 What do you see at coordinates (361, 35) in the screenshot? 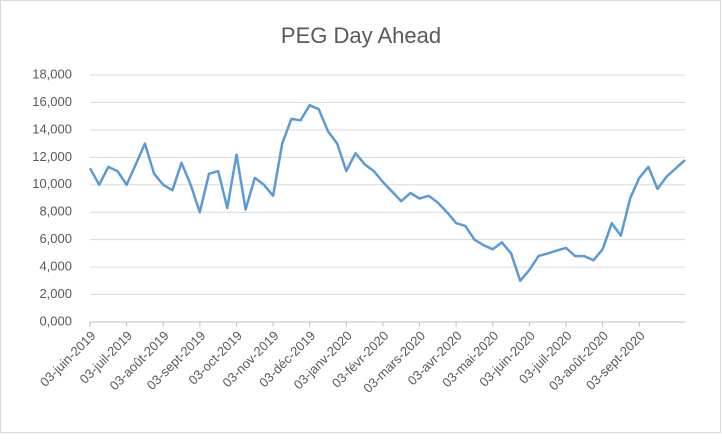
I see `chart-title: PEG Day Ahead` at bounding box center [361, 35].